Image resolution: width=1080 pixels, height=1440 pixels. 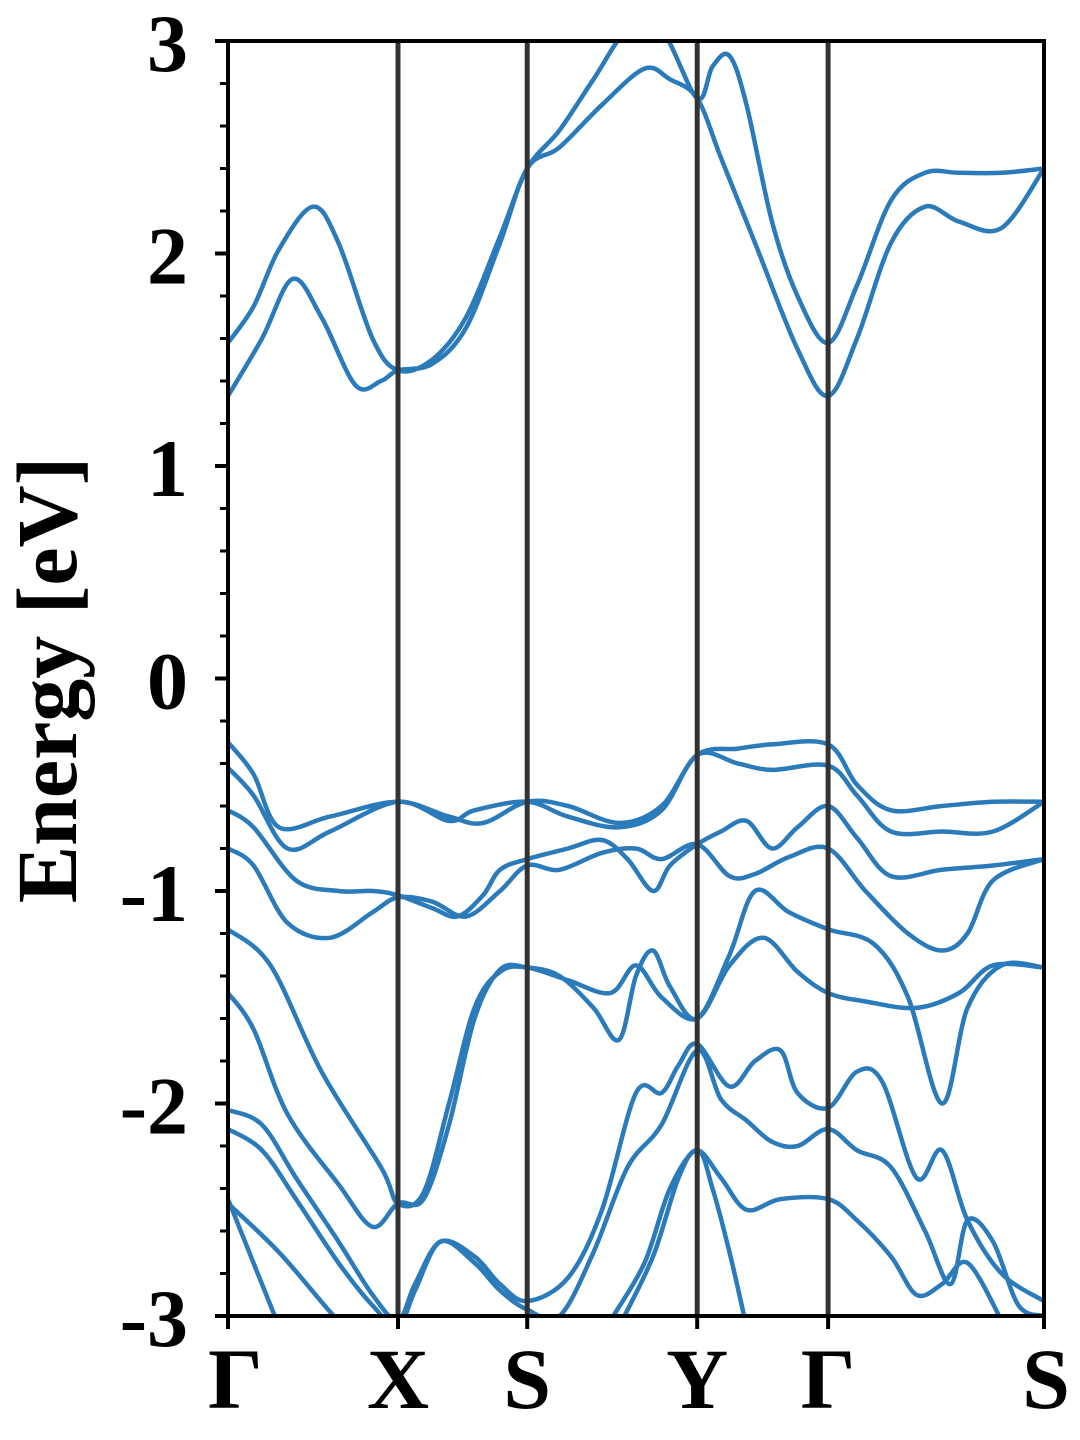 I want to click on y-tick-label: -2, so click(x=154, y=1106).